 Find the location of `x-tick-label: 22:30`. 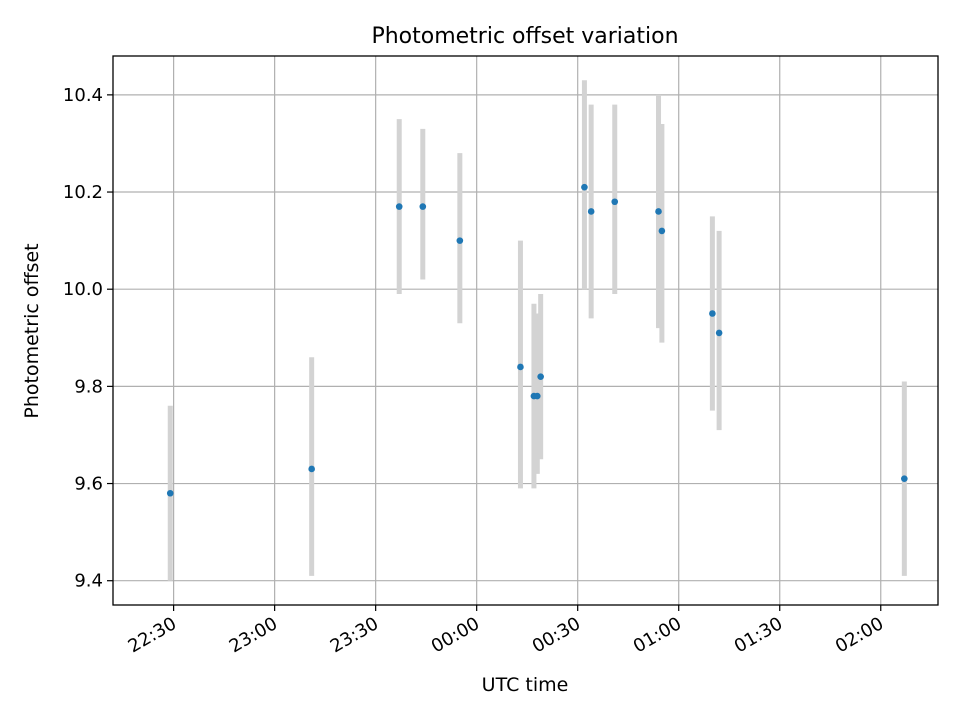

x-tick-label: 22:30 is located at coordinates (152, 635).